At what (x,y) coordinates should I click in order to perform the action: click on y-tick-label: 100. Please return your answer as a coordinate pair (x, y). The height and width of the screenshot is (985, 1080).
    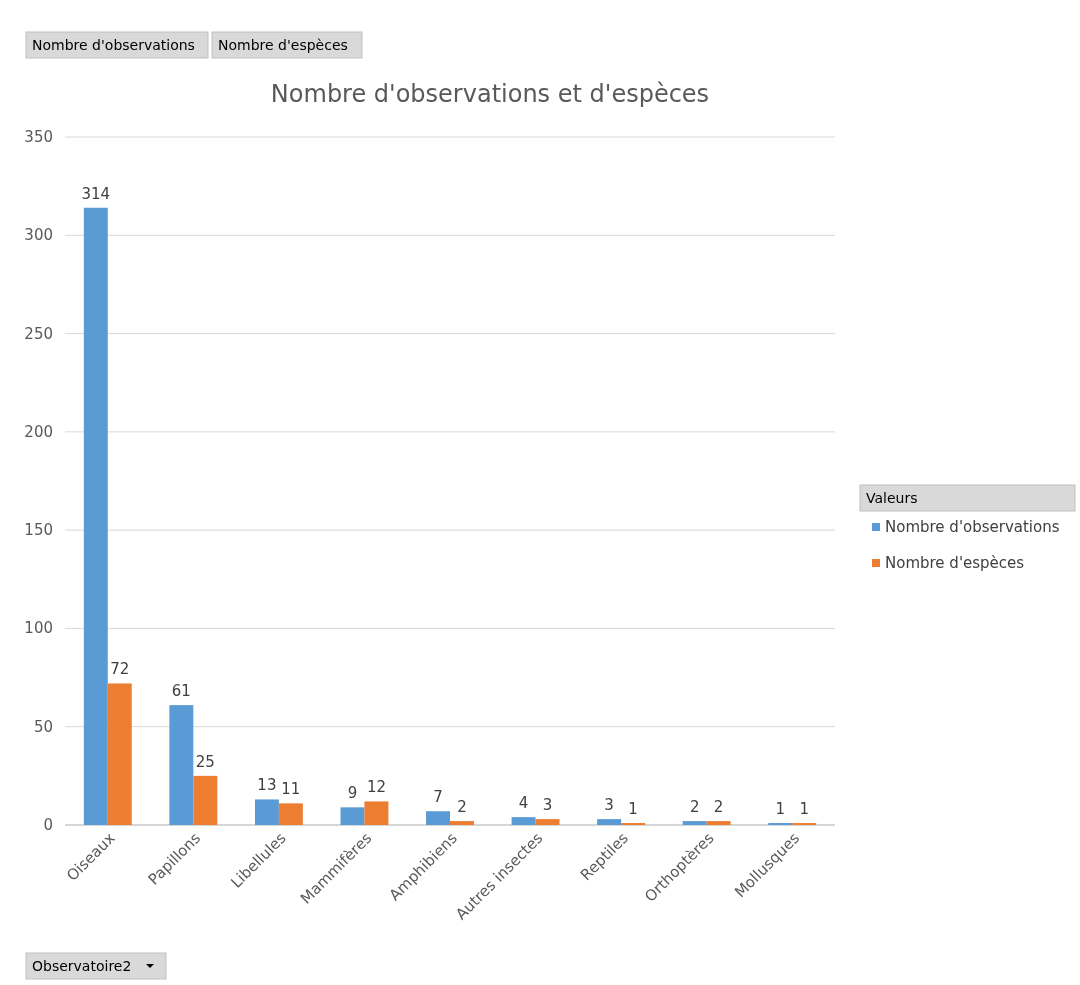
    Looking at the image, I should click on (38, 628).